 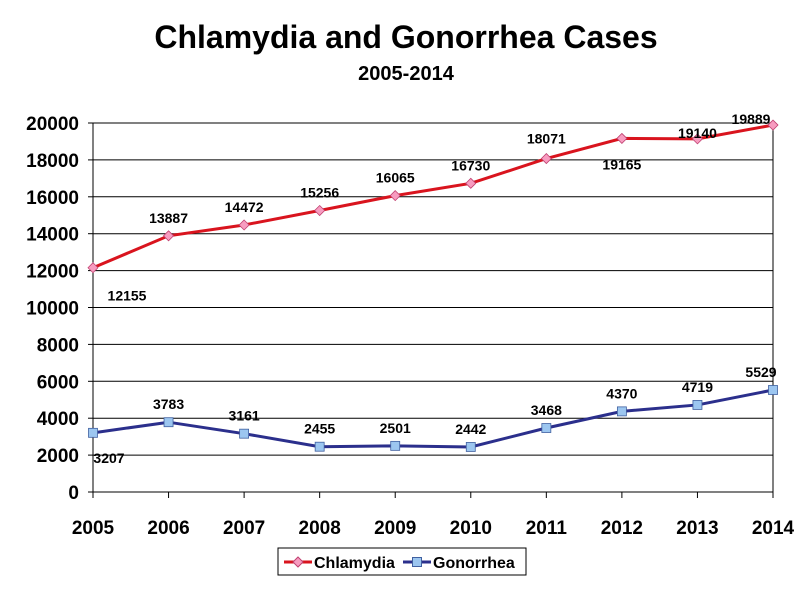 I want to click on legend: Chlamydia Gonorrhea, so click(x=402, y=561).